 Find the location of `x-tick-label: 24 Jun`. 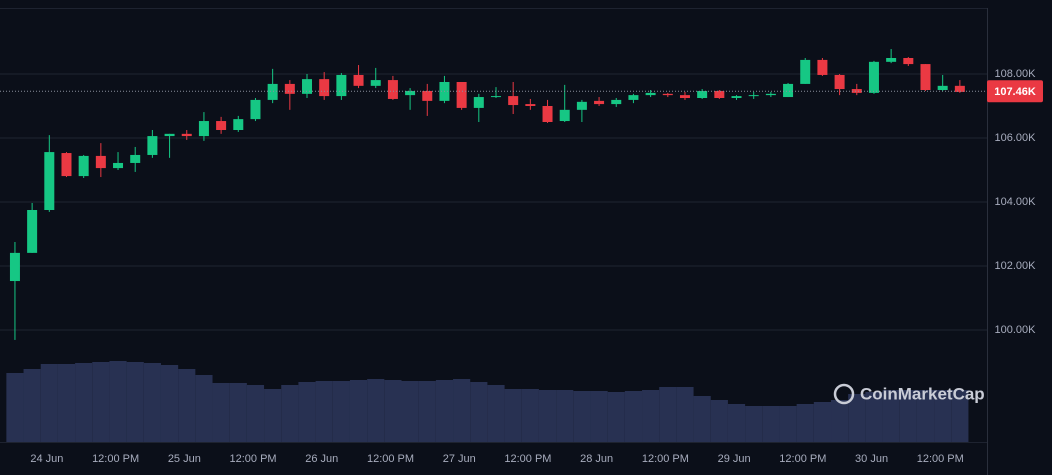

x-tick-label: 24 Jun is located at coordinates (46, 459).